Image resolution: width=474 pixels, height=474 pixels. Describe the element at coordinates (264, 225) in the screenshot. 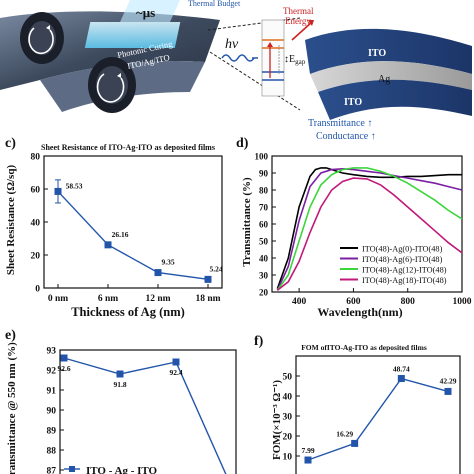

I see `panel-d-ytick-label: 60` at that location.